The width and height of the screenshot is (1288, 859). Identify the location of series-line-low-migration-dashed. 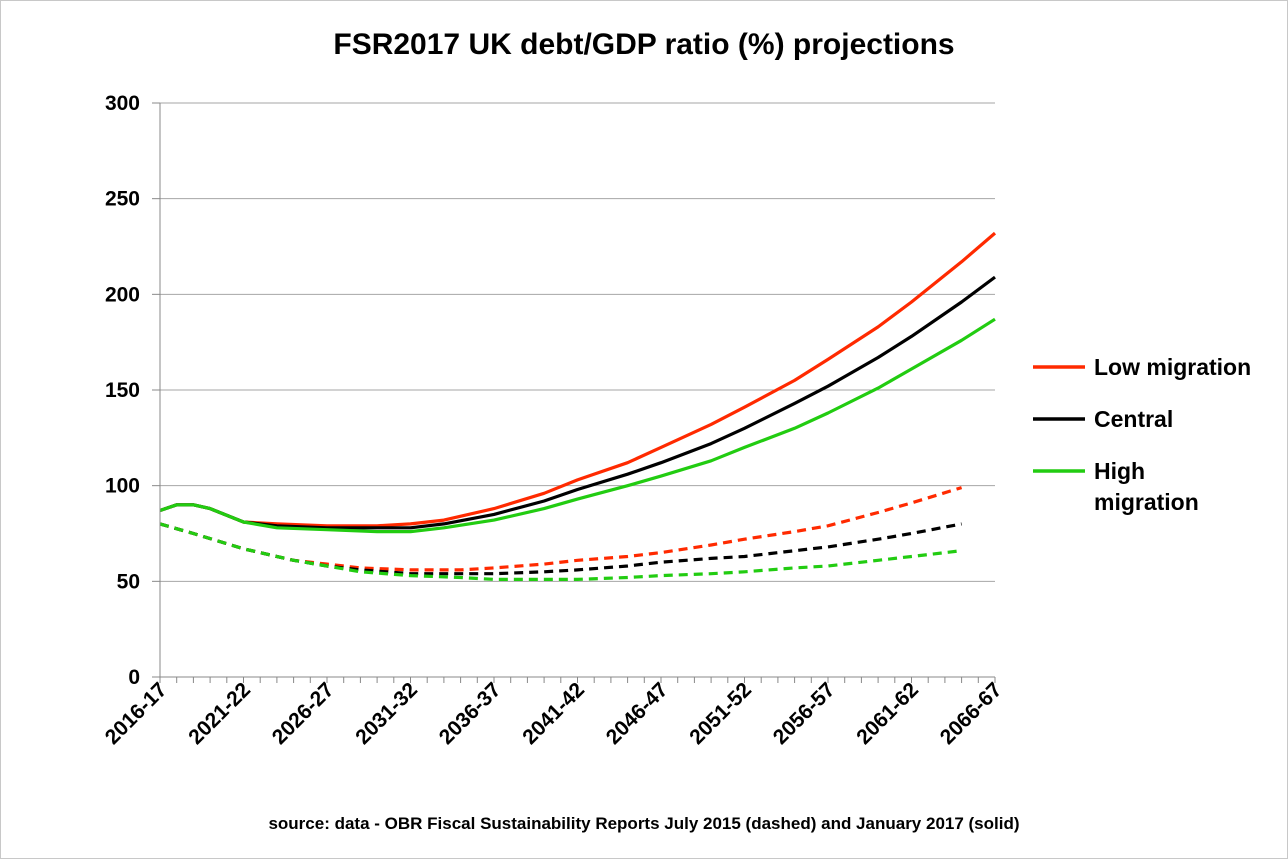
(561, 529).